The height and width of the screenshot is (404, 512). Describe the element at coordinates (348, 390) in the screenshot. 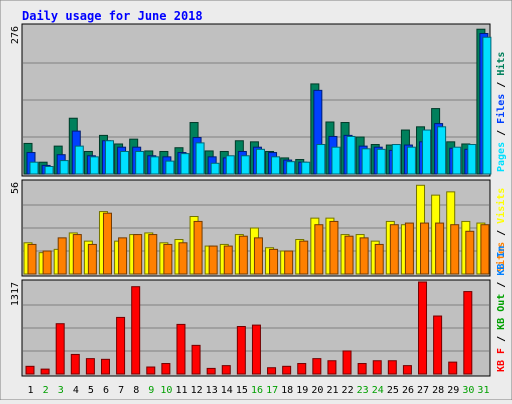

I see `day-label: 22` at that location.